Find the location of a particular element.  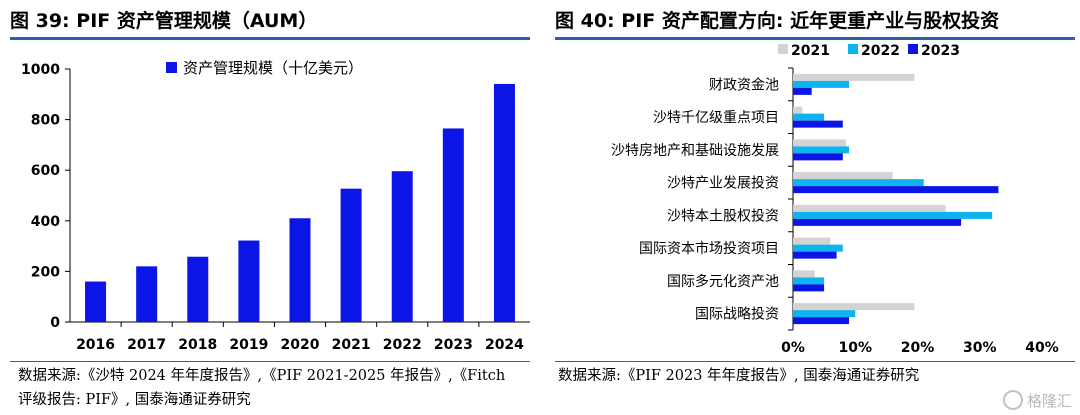

source-line: 评级报告: PIF》, 国泰海通证券研究 is located at coordinates (134, 400).